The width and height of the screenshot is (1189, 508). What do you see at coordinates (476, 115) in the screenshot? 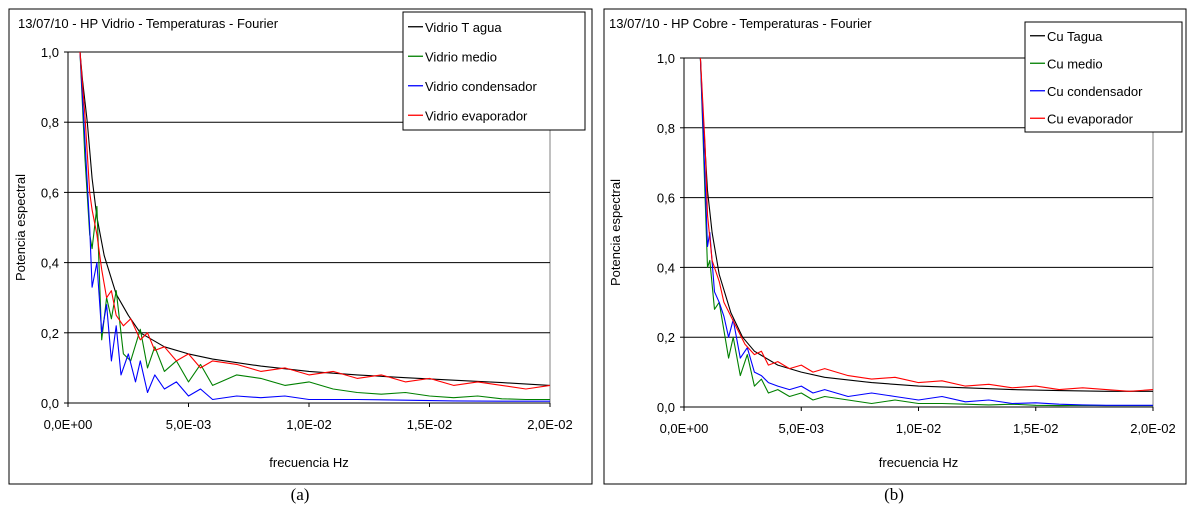
I see `legend-label: Vidrio evaporador` at bounding box center [476, 115].